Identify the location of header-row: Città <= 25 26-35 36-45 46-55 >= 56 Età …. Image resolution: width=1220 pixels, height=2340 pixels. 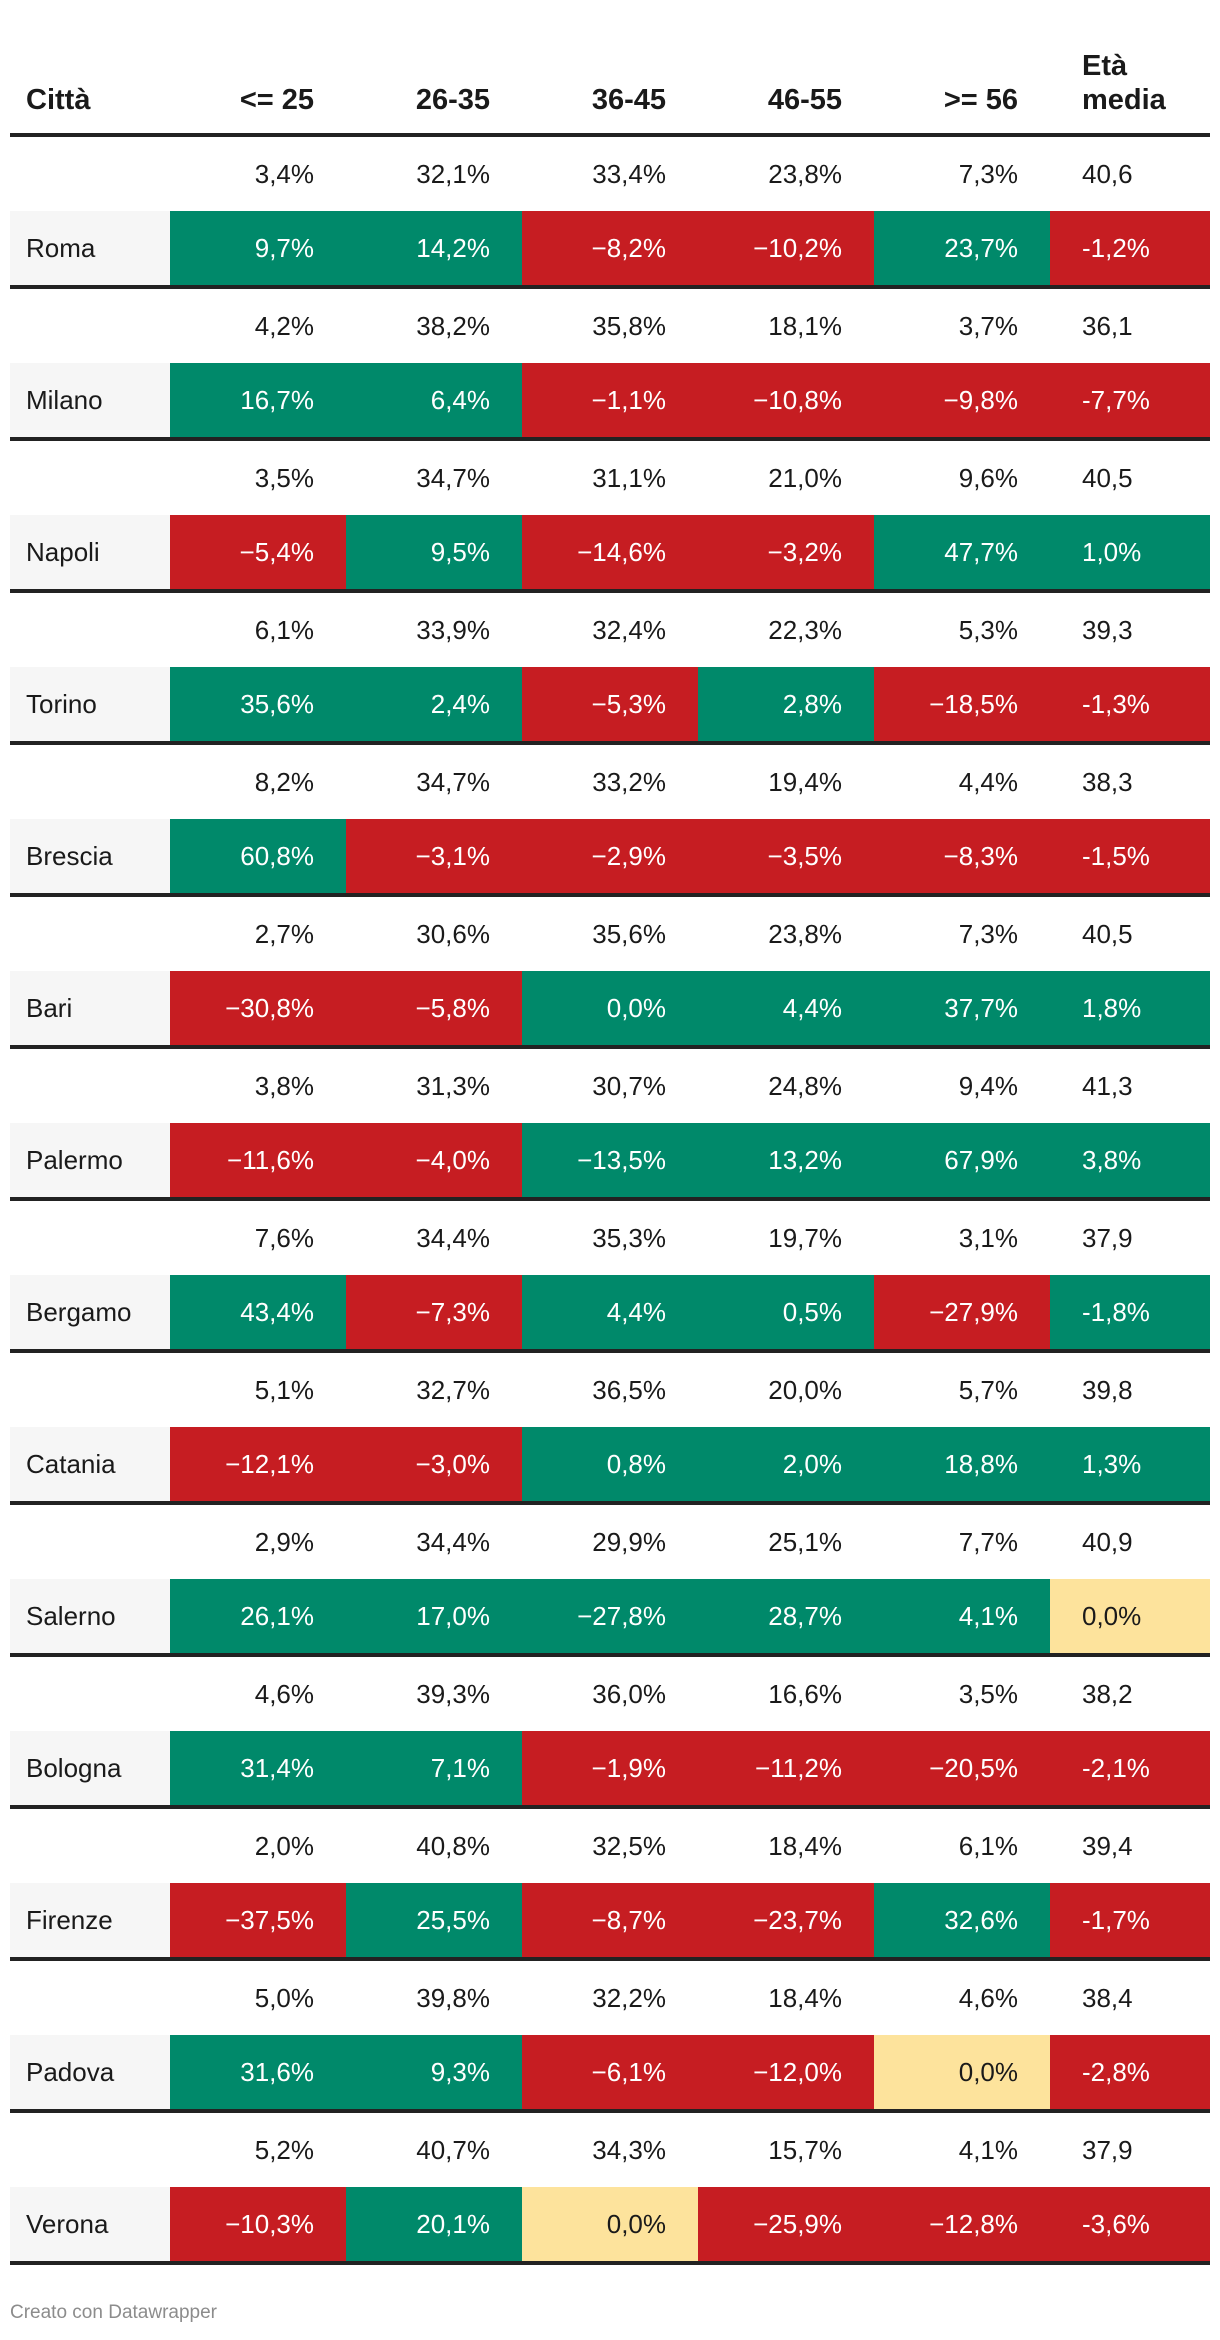
(610, 68).